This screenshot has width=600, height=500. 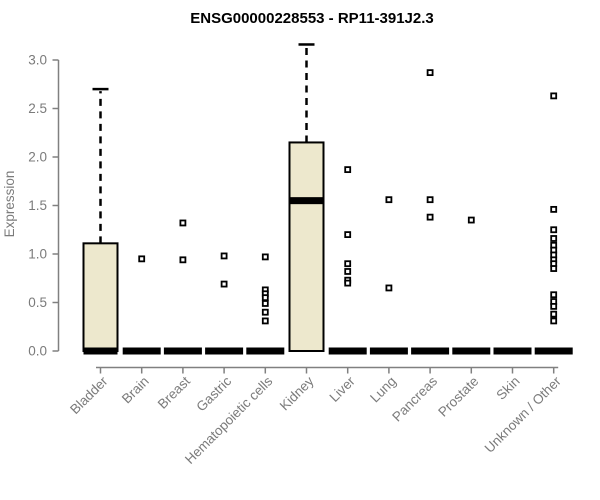 What do you see at coordinates (37, 351) in the screenshot?
I see `y-tick-label: 0.0` at bounding box center [37, 351].